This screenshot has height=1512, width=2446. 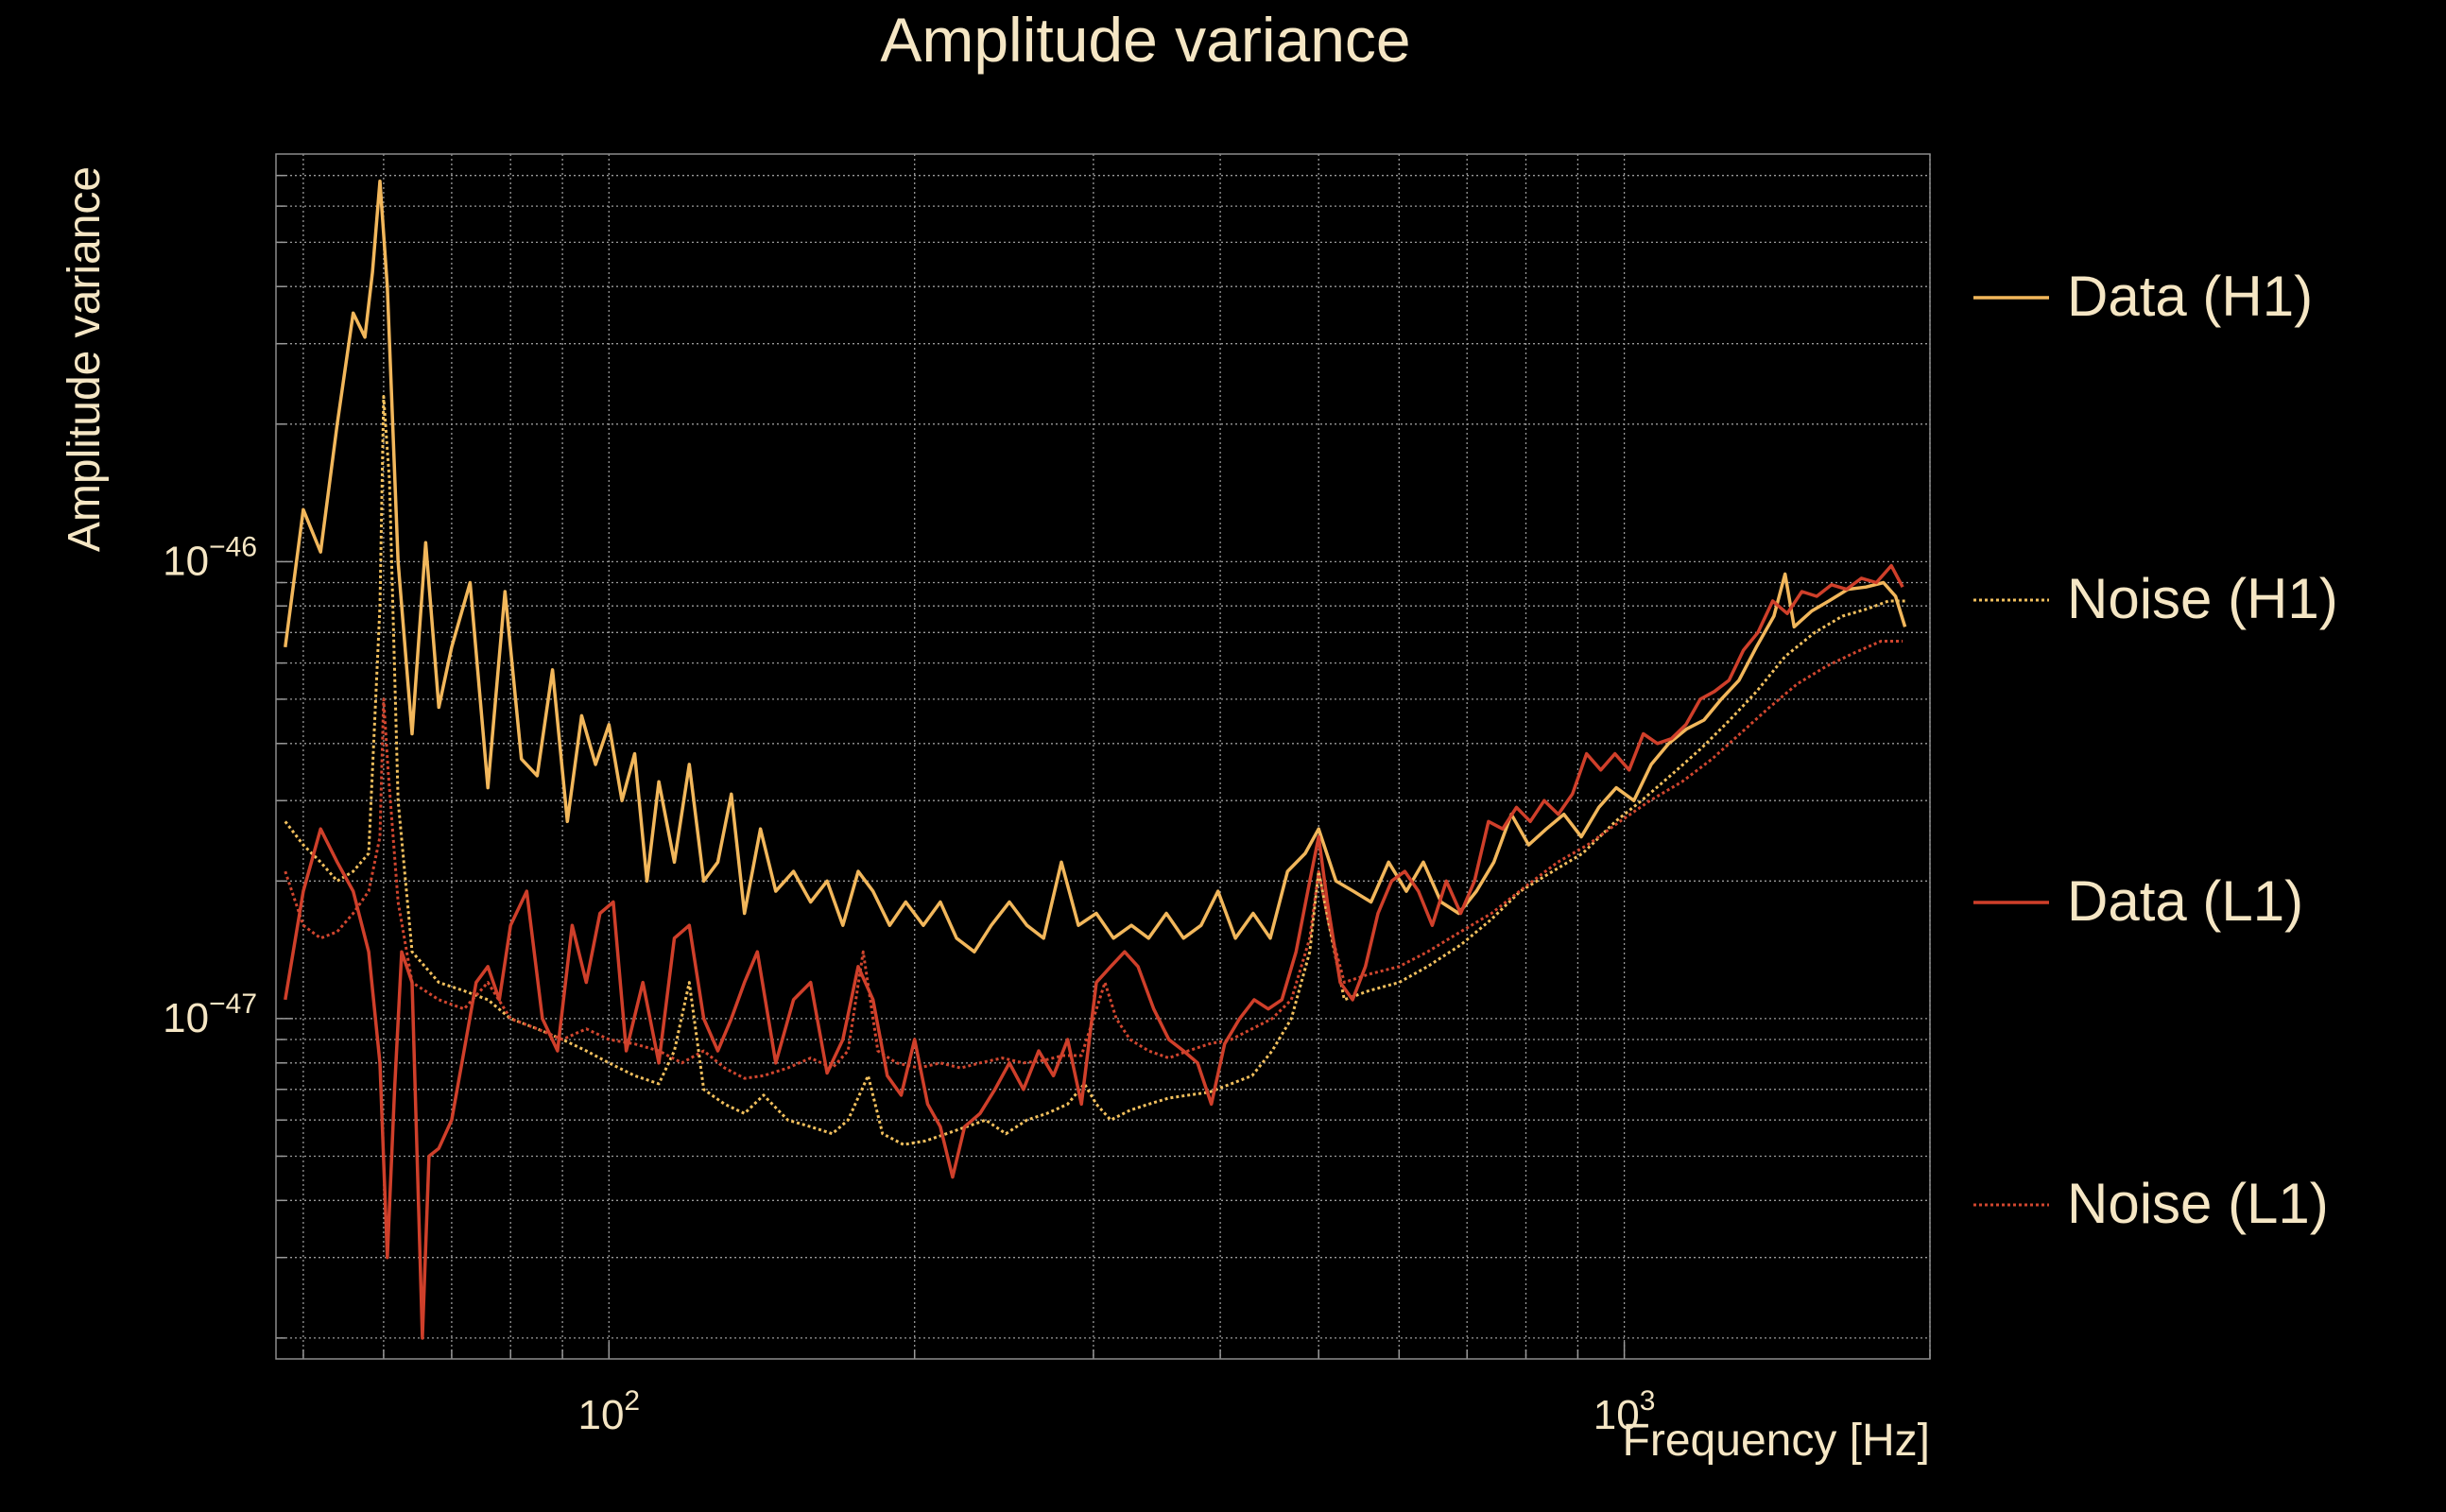 I want to click on legend-label: Data (L1), so click(x=2185, y=901).